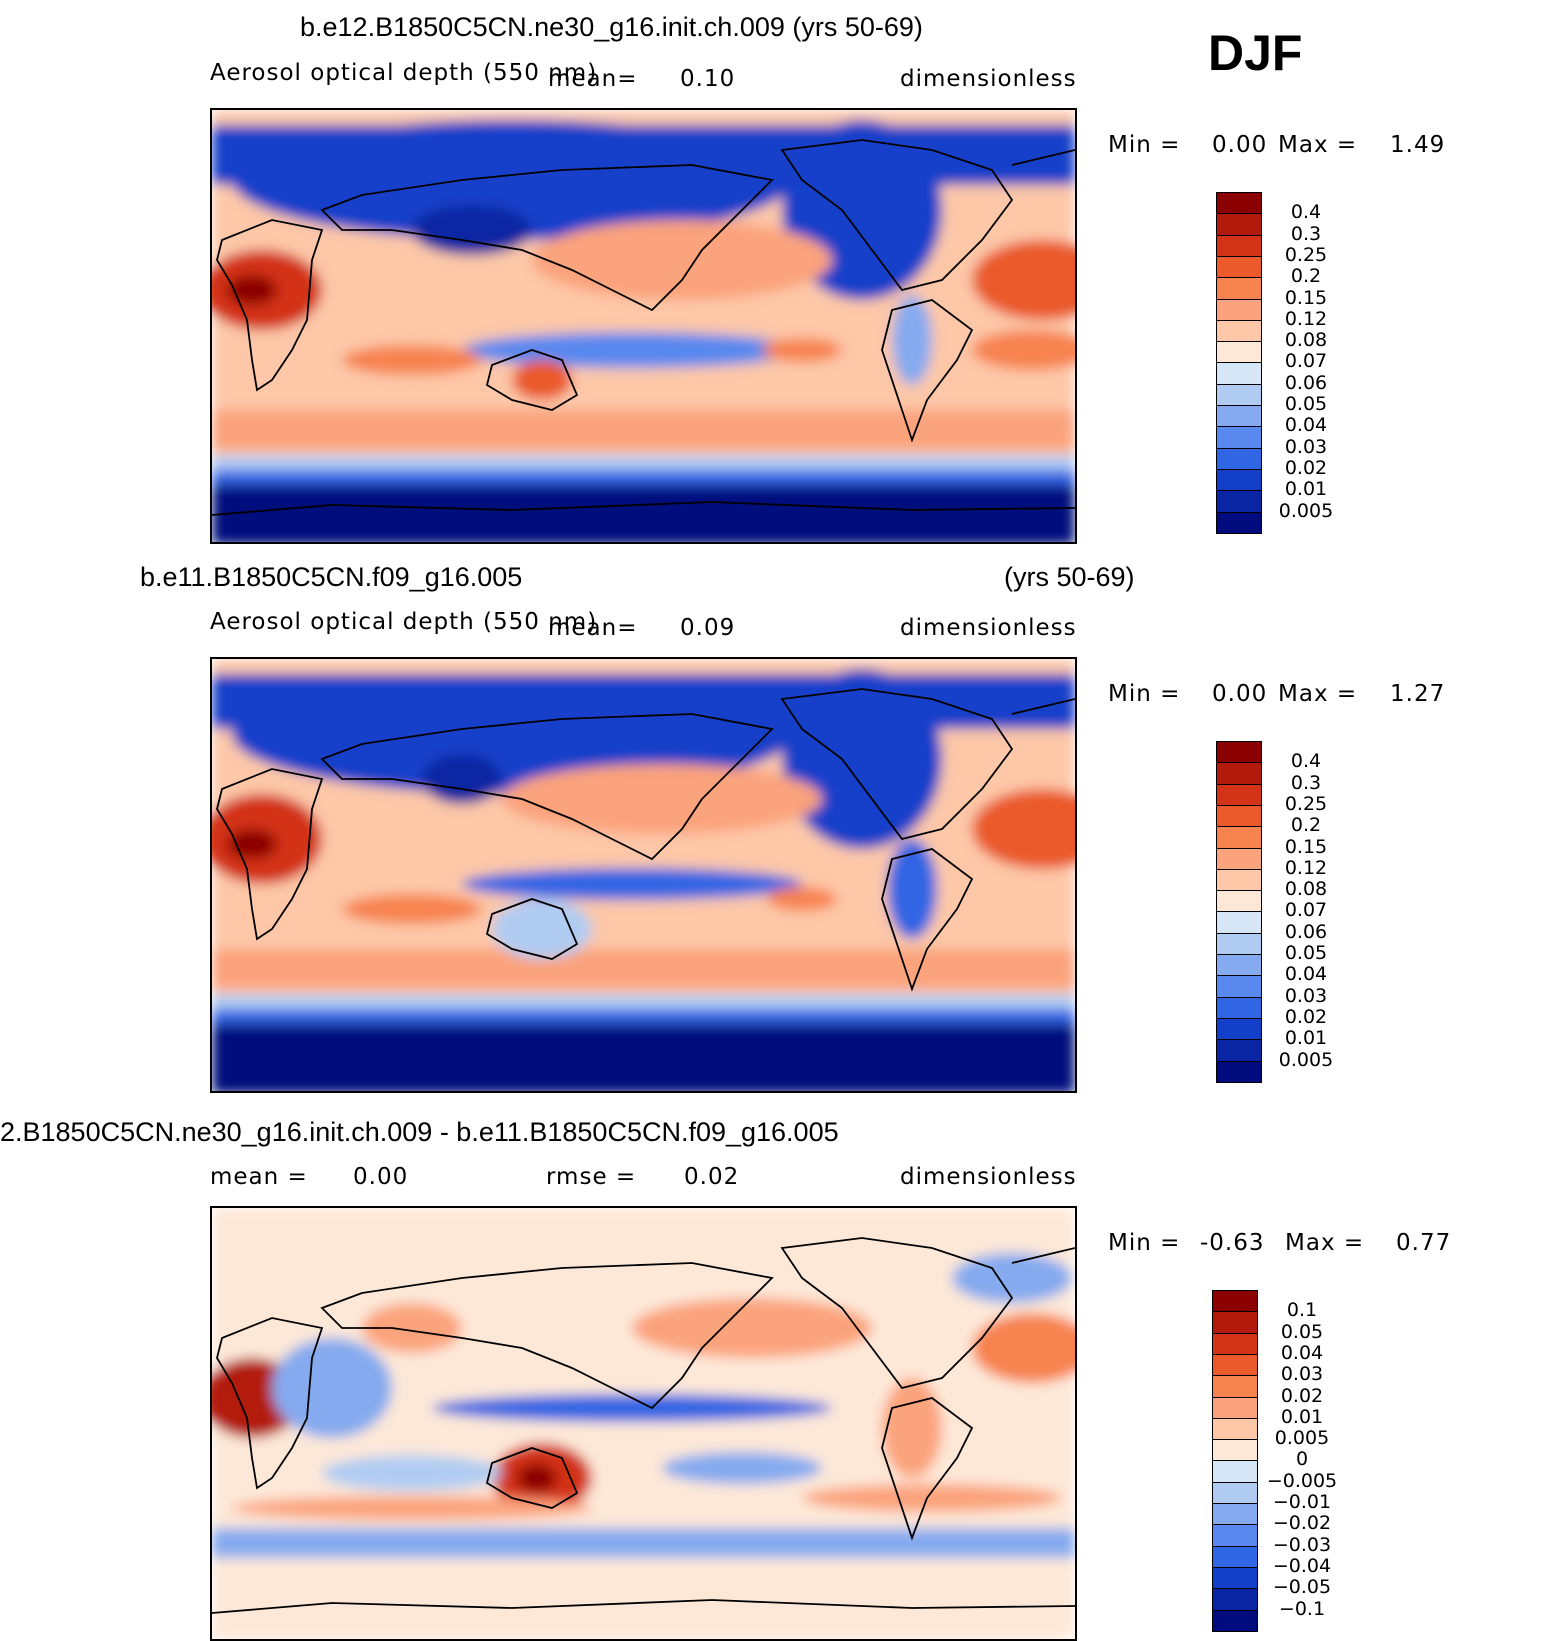 Image resolution: width=1547 pixels, height=1641 pixels. What do you see at coordinates (593, 628) in the screenshot?
I see `panel2-mean-label: mean=` at bounding box center [593, 628].